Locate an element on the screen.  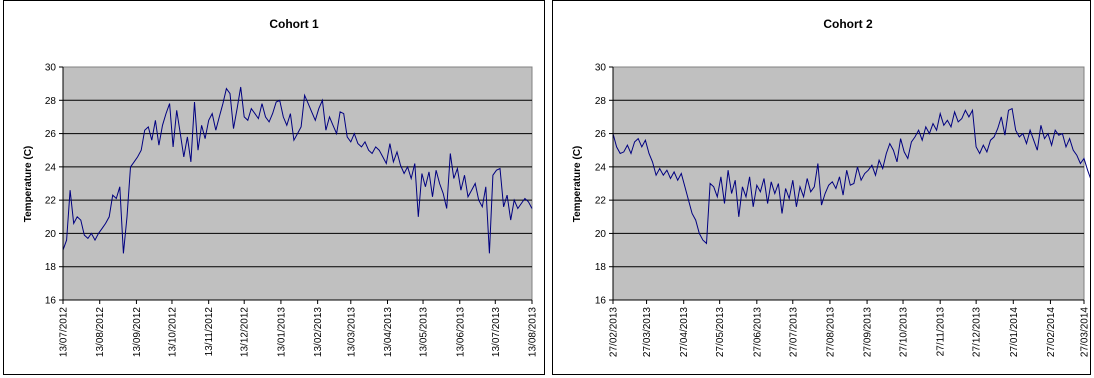
x-tick-label: 27/11/2013 is located at coordinates (941, 332).